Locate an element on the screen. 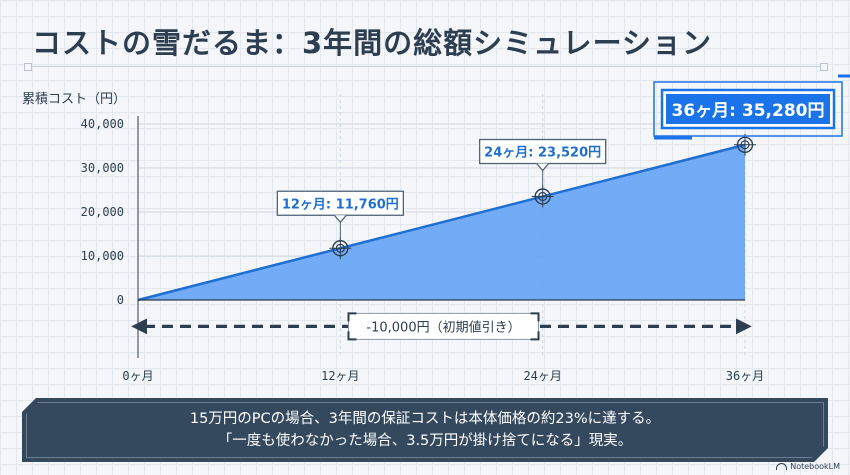 This screenshot has height=475, width=850. discount-label-box is located at coordinates (443, 326).